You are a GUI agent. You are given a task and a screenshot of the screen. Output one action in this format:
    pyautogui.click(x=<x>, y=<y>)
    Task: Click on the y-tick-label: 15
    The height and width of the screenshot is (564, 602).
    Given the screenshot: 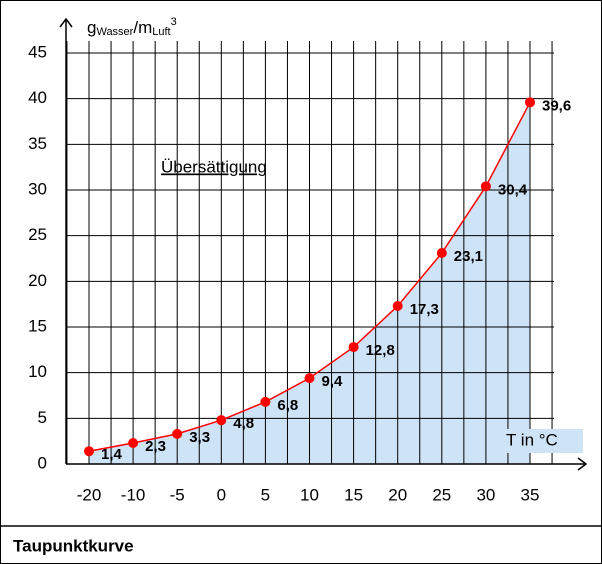 What is the action you would take?
    pyautogui.click(x=37, y=325)
    